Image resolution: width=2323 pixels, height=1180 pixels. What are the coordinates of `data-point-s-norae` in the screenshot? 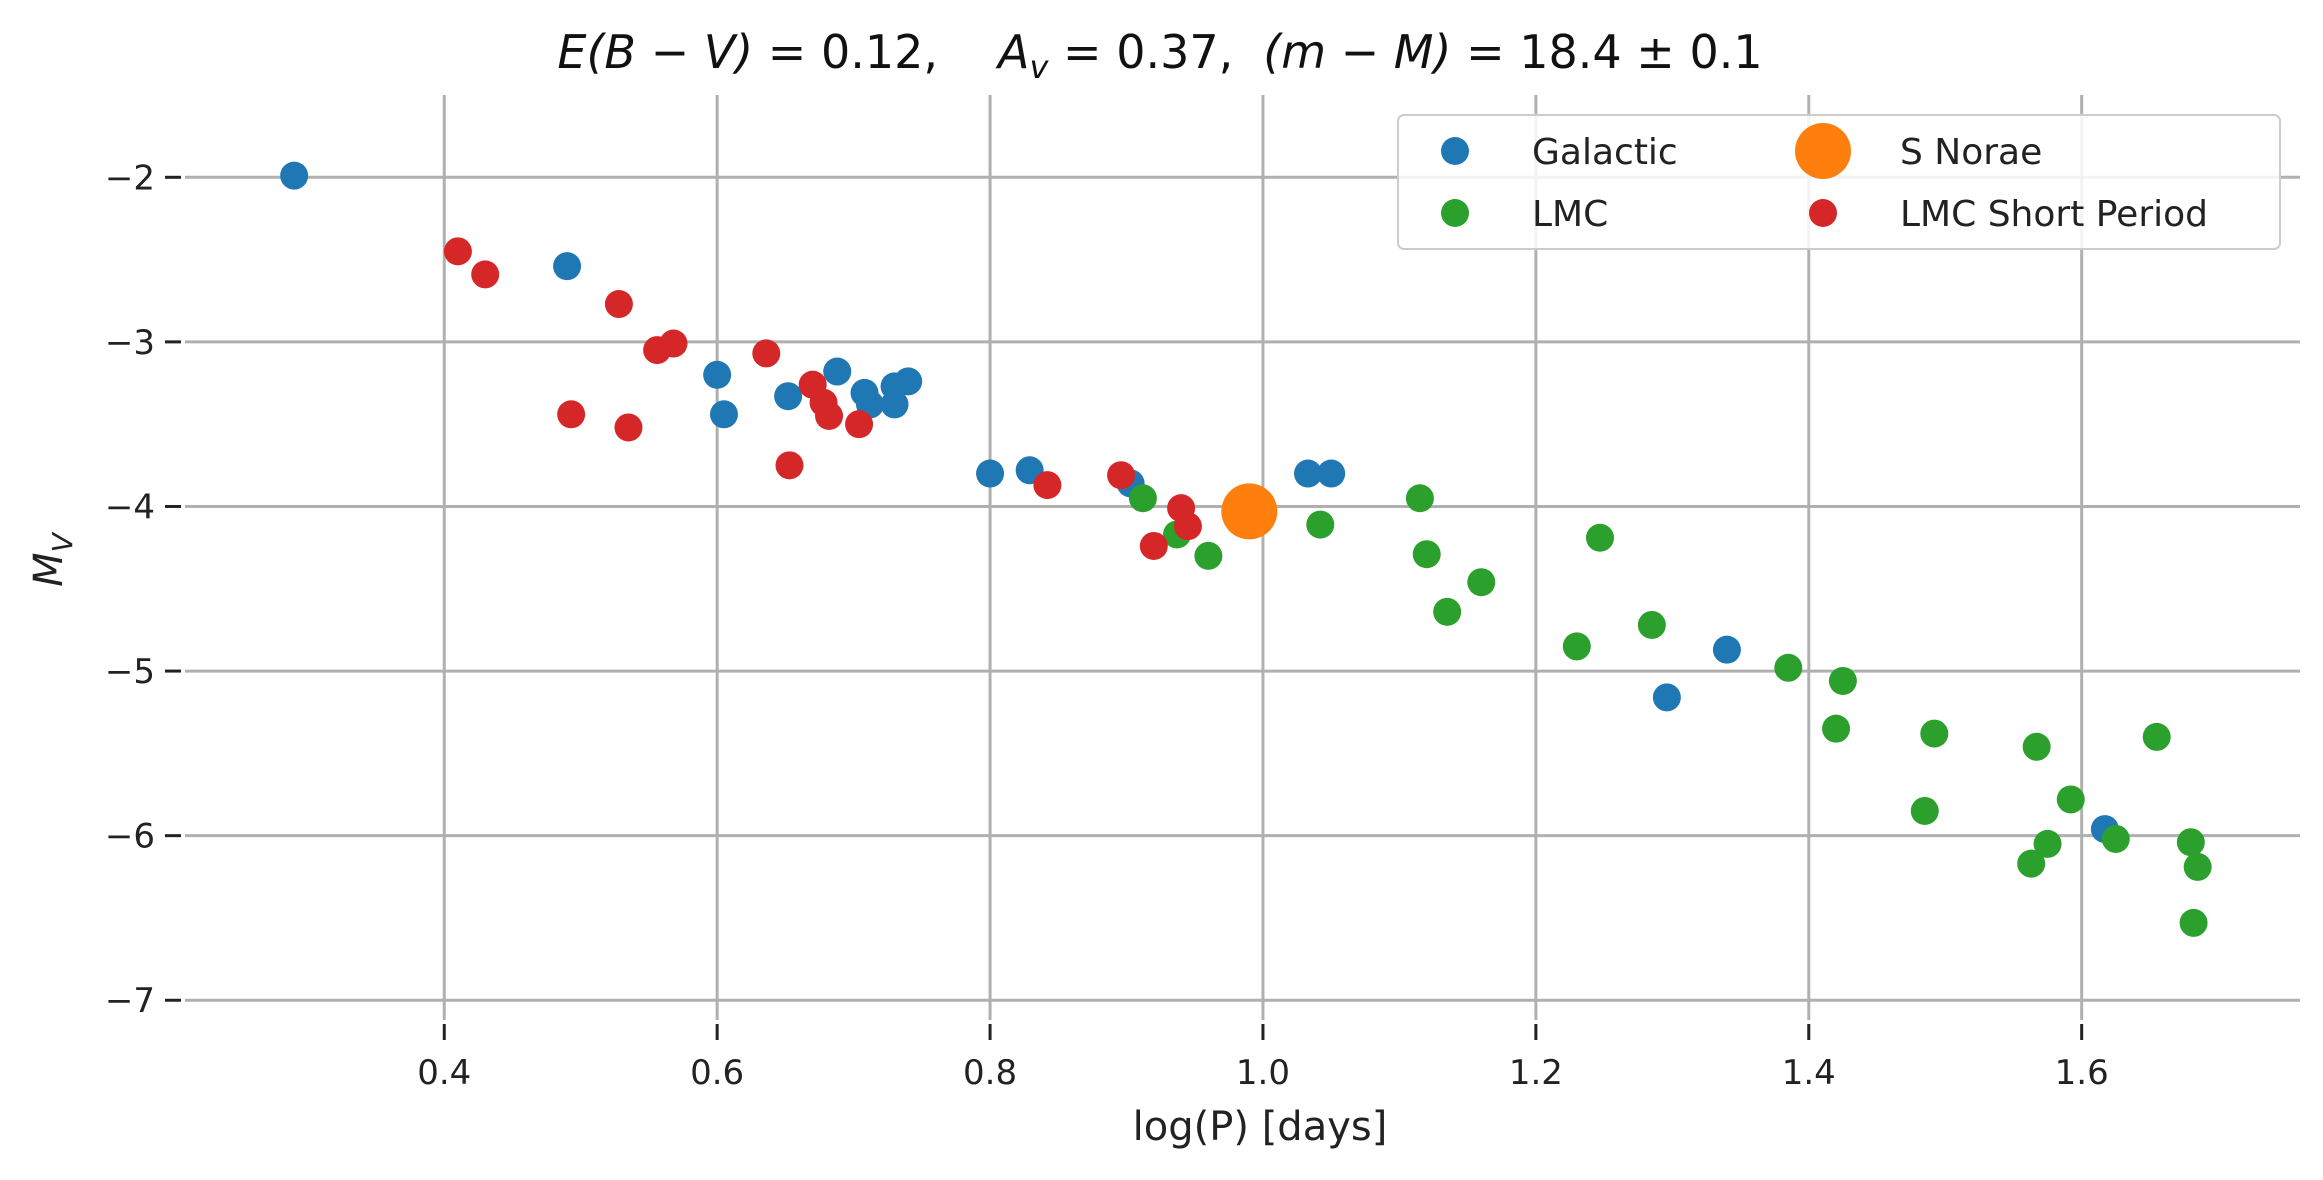 It's located at (1249, 511).